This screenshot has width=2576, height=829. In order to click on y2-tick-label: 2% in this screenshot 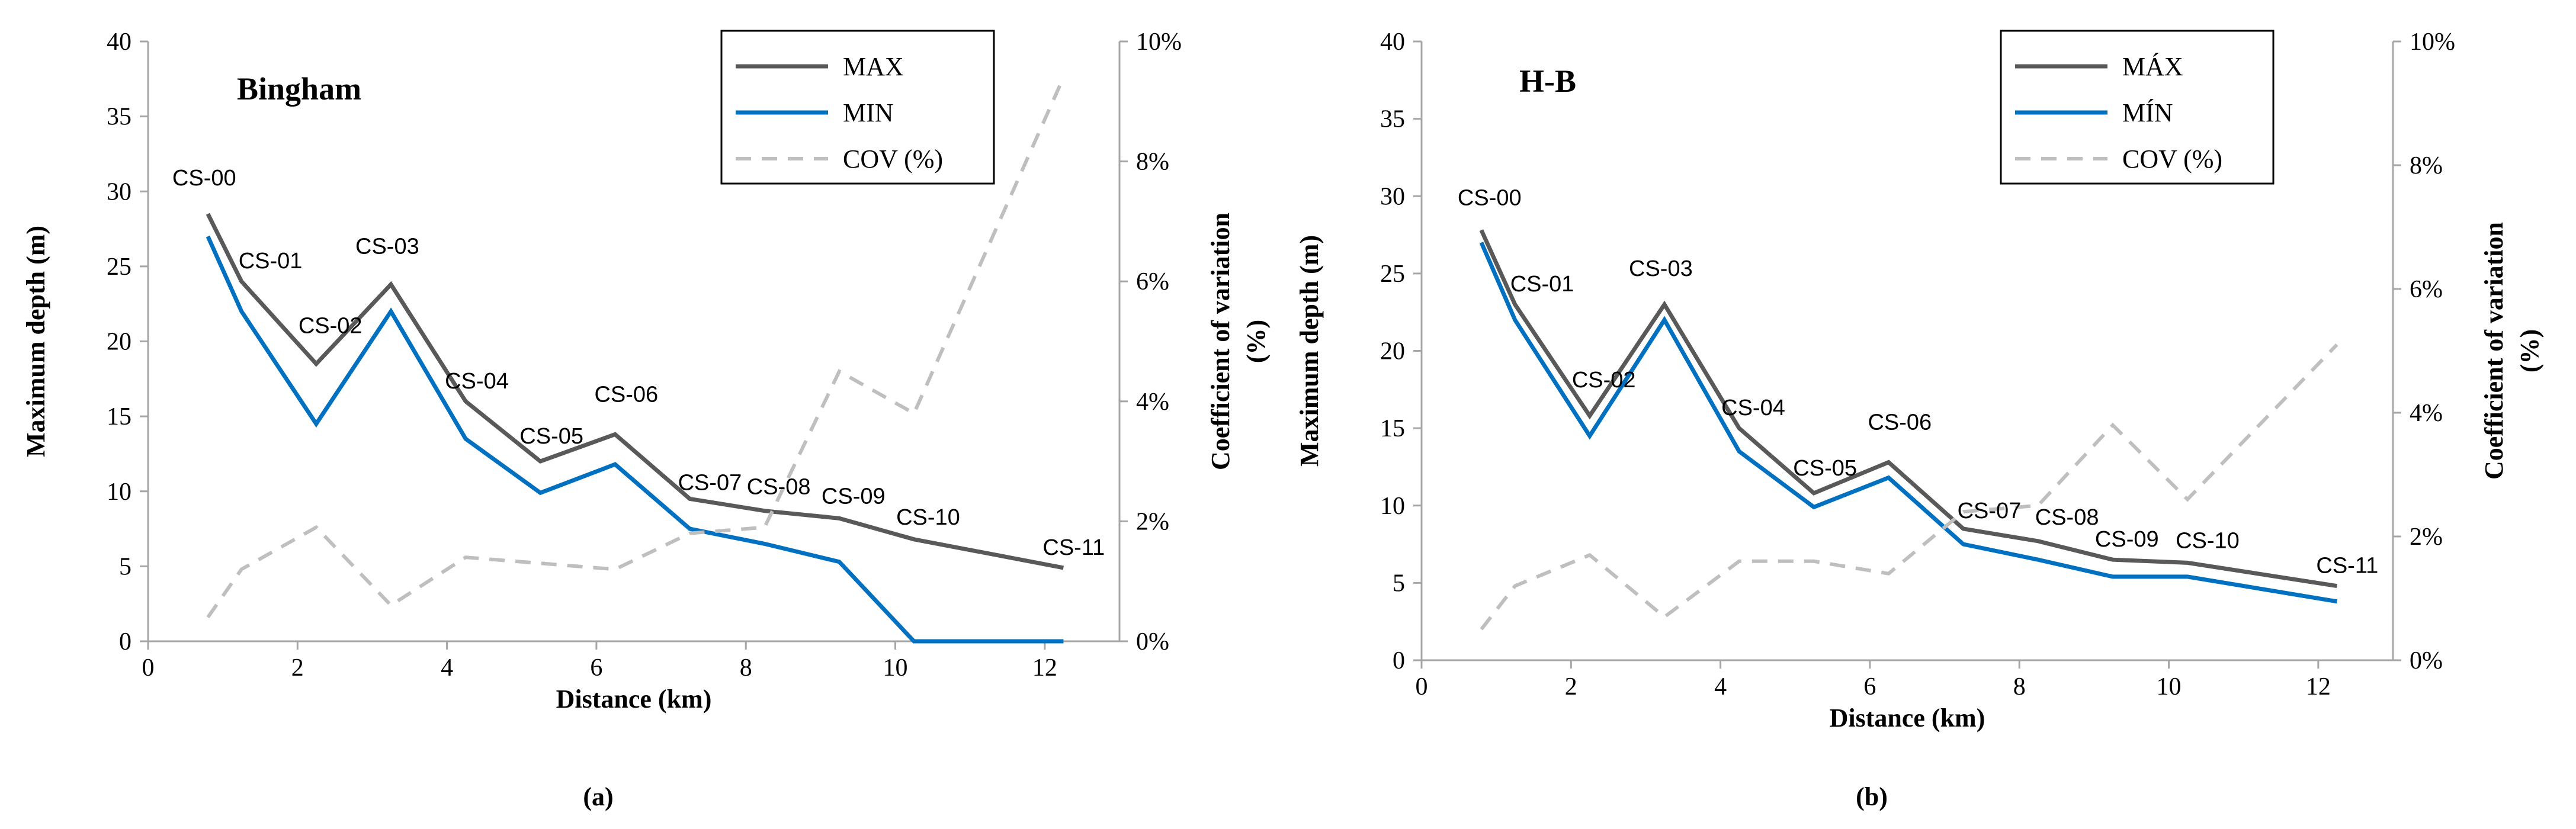, I will do `click(2426, 537)`.